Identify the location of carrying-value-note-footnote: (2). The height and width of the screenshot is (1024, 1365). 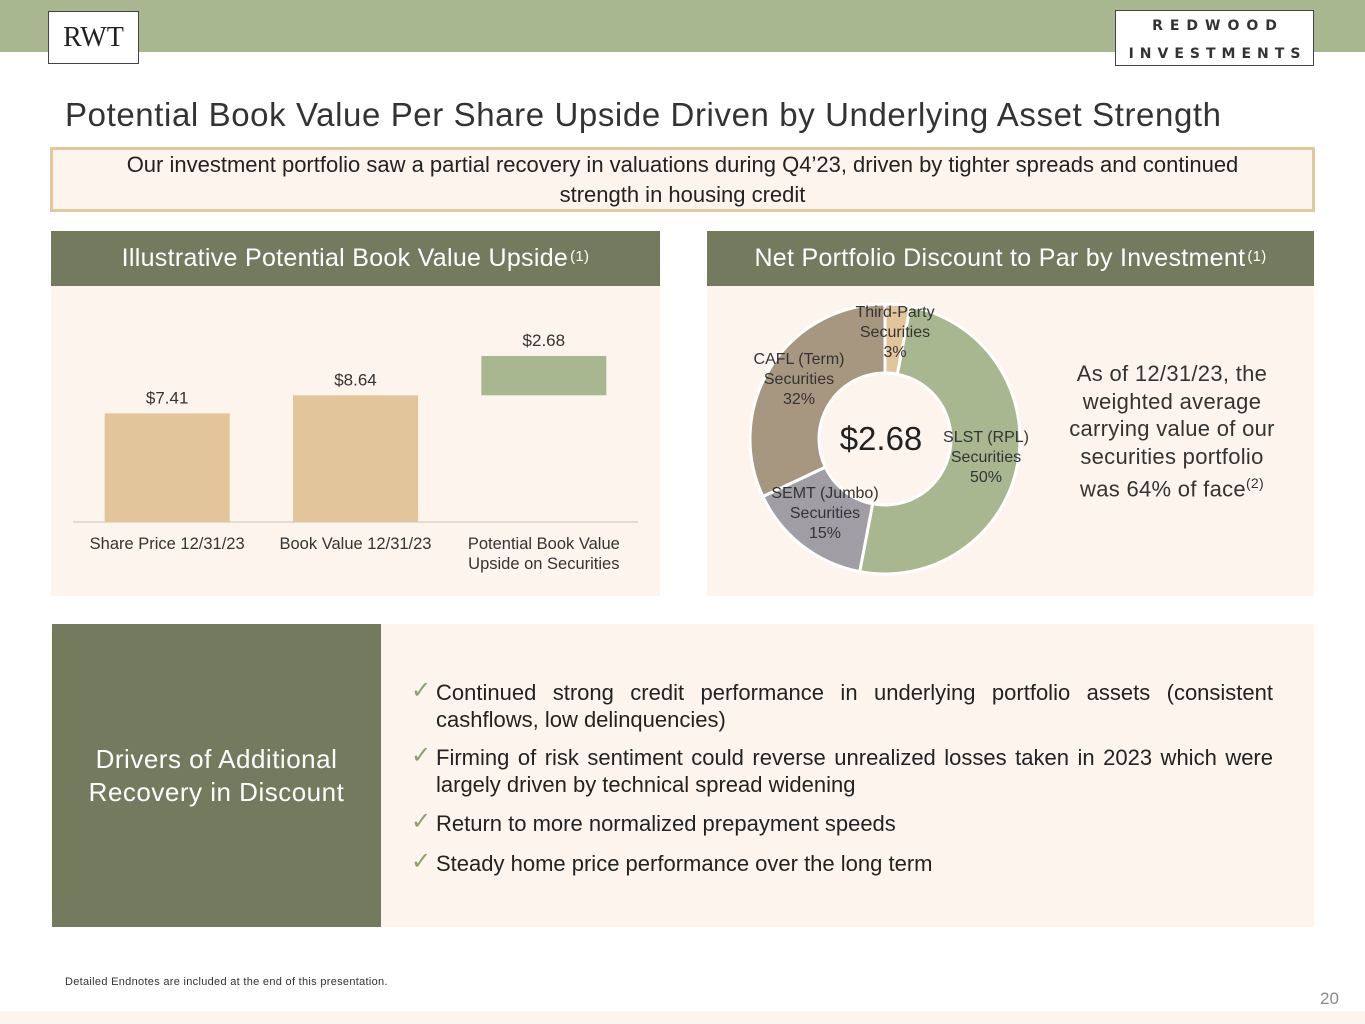
(1254, 483).